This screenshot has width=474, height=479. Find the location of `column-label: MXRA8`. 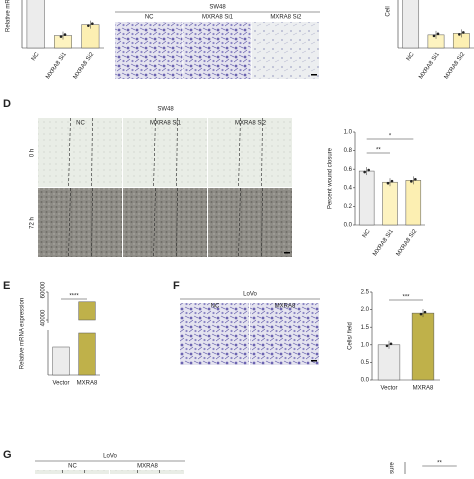

column-label: MXRA8 is located at coordinates (285, 307).